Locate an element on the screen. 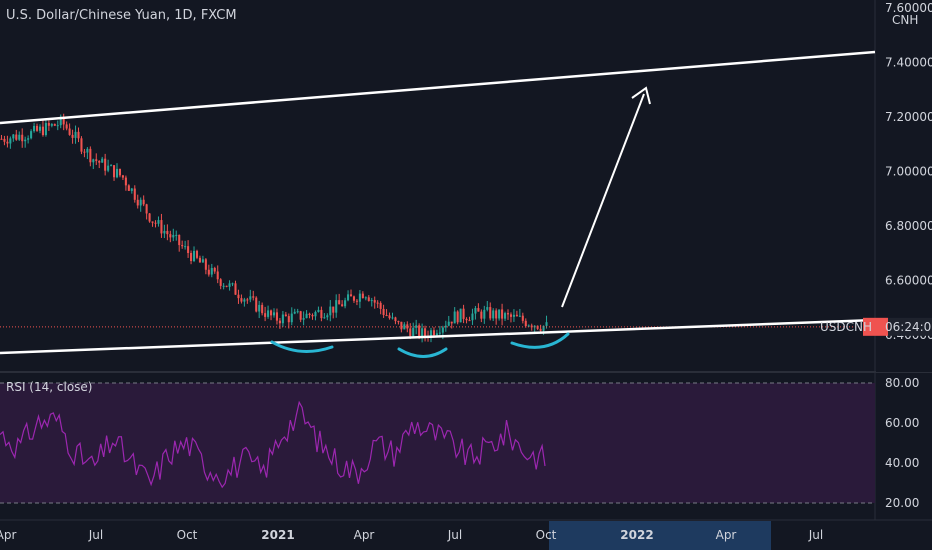  current-time-label: 06:24:06 is located at coordinates (908, 327).